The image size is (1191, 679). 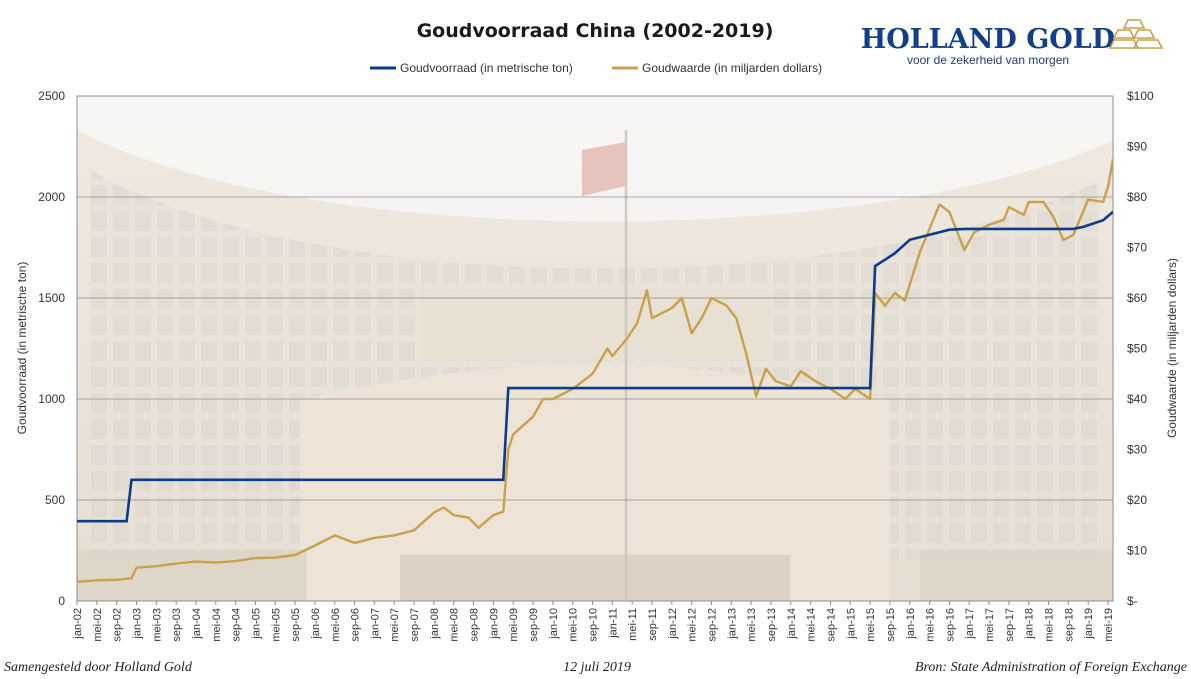 I want to click on brand-name: HOLLAND GOLD, so click(x=988, y=39).